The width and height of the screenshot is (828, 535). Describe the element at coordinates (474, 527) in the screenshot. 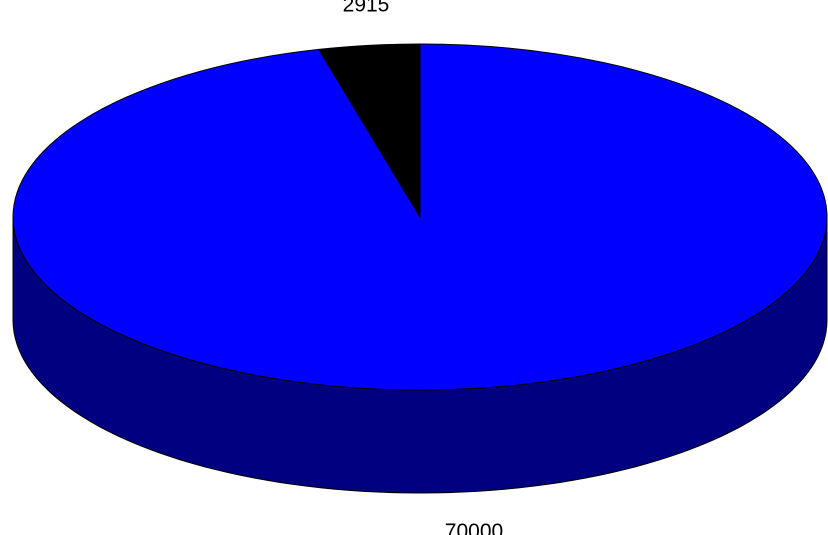

I see `data-label-70000: 70000` at that location.